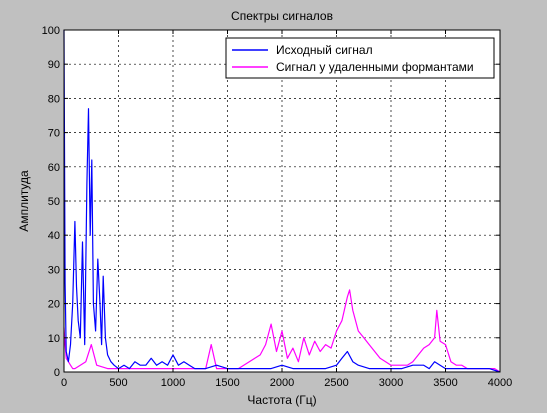 Image resolution: width=547 pixels, height=413 pixels. What do you see at coordinates (282, 383) in the screenshot?
I see `x-tick-label: 2000` at bounding box center [282, 383].